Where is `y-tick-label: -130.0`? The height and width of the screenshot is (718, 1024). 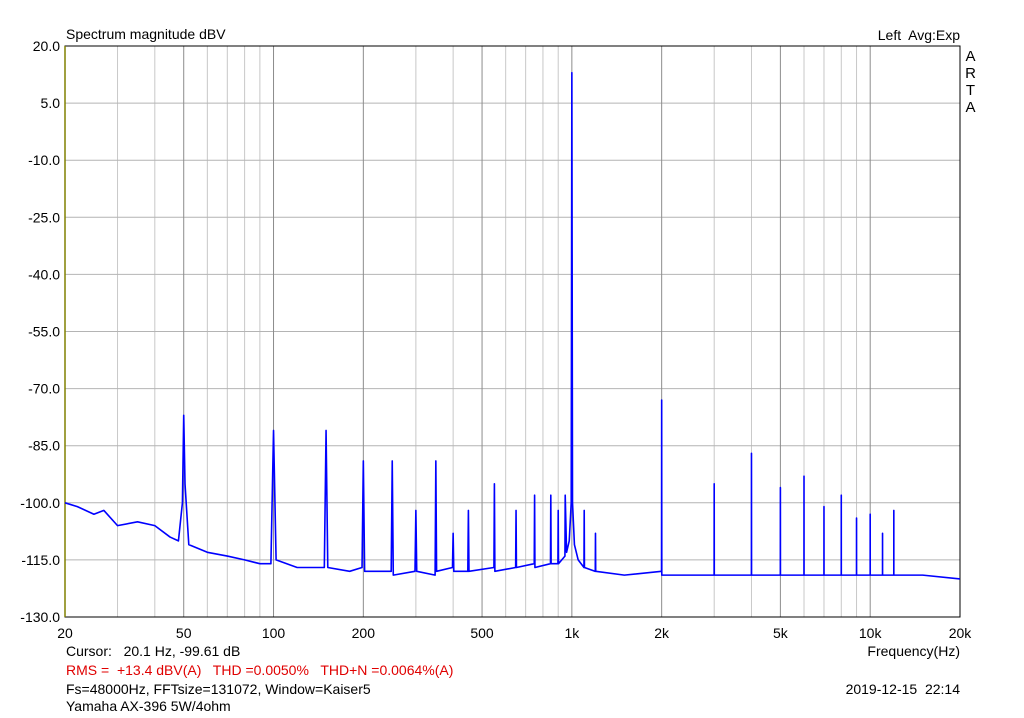 y-tick-label: -130.0 is located at coordinates (40, 617).